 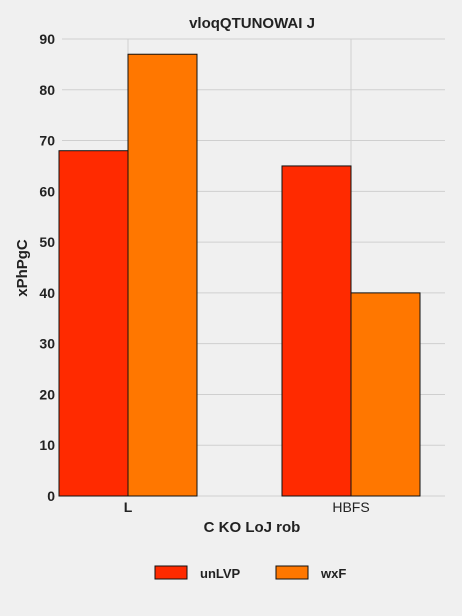 I want to click on y-ticks: 0 10 20 30 40 50 60 70 80 90, so click(x=47, y=267).